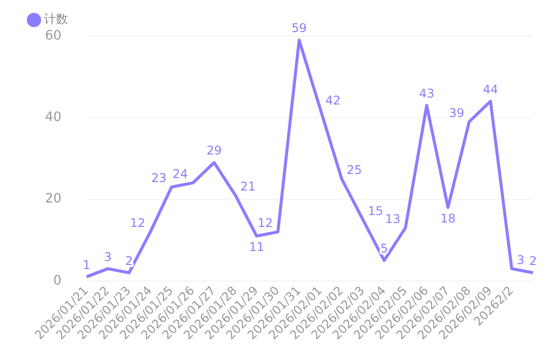 The image size is (551, 350). Describe the element at coordinates (392, 219) in the screenshot. I see `data-label: 13` at that location.